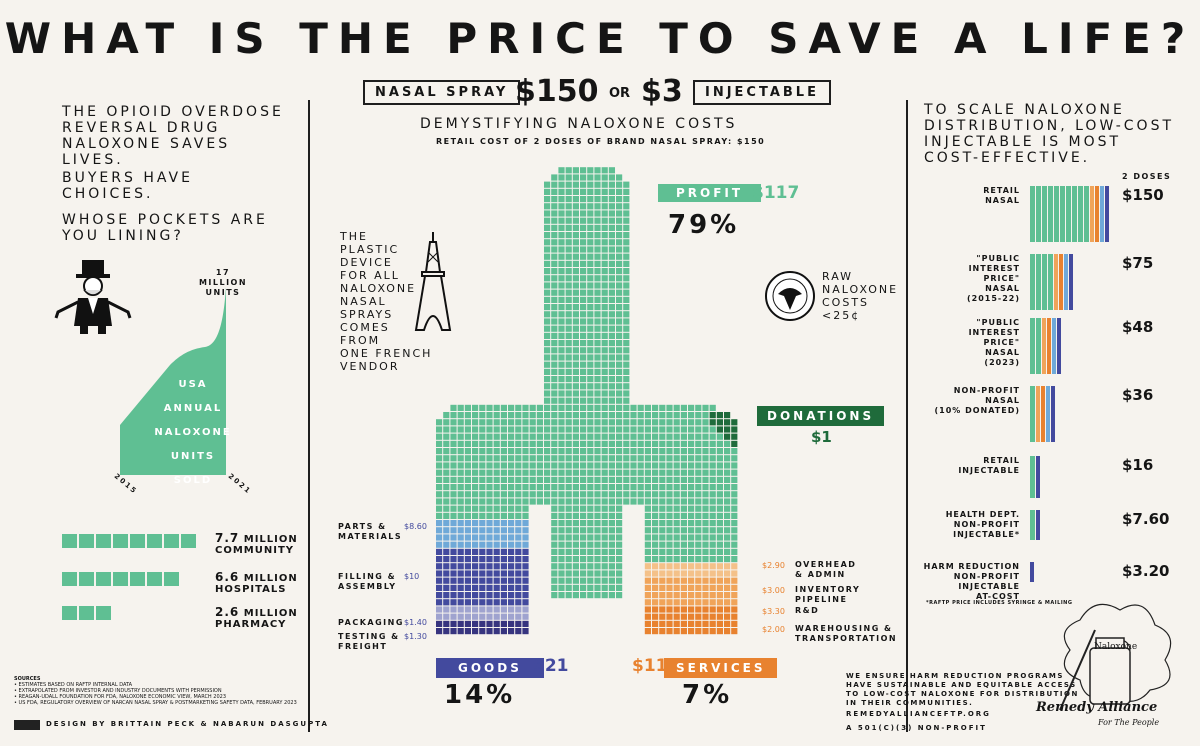  Describe the element at coordinates (1032, 214) in the screenshot. I see `bar-profit-seg` at that location.